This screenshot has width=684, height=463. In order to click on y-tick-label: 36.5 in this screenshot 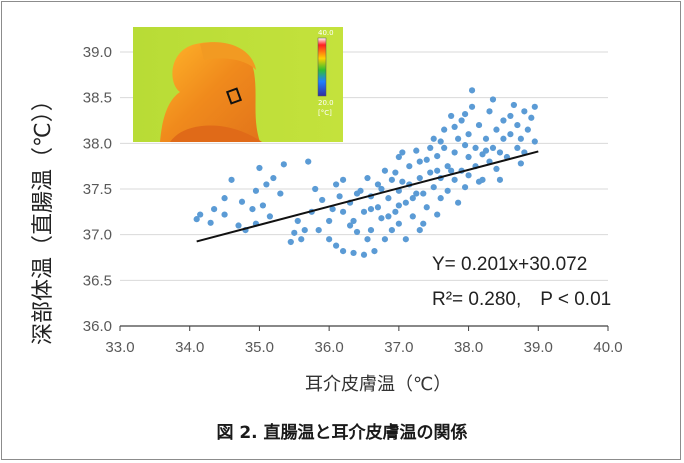, I will do `click(97, 280)`.